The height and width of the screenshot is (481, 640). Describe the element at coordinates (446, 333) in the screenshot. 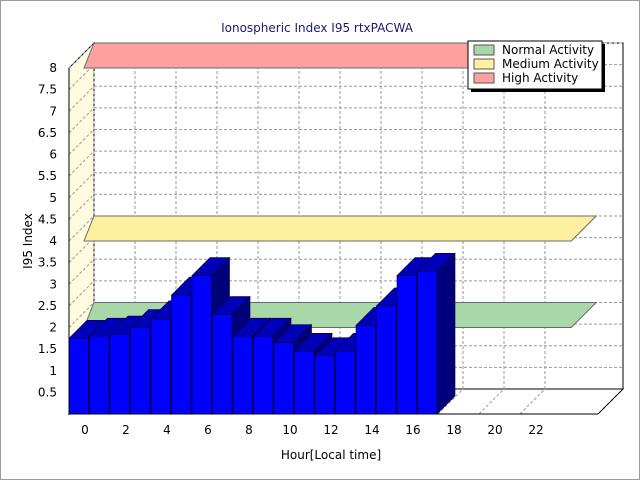

I see `bar-side` at that location.